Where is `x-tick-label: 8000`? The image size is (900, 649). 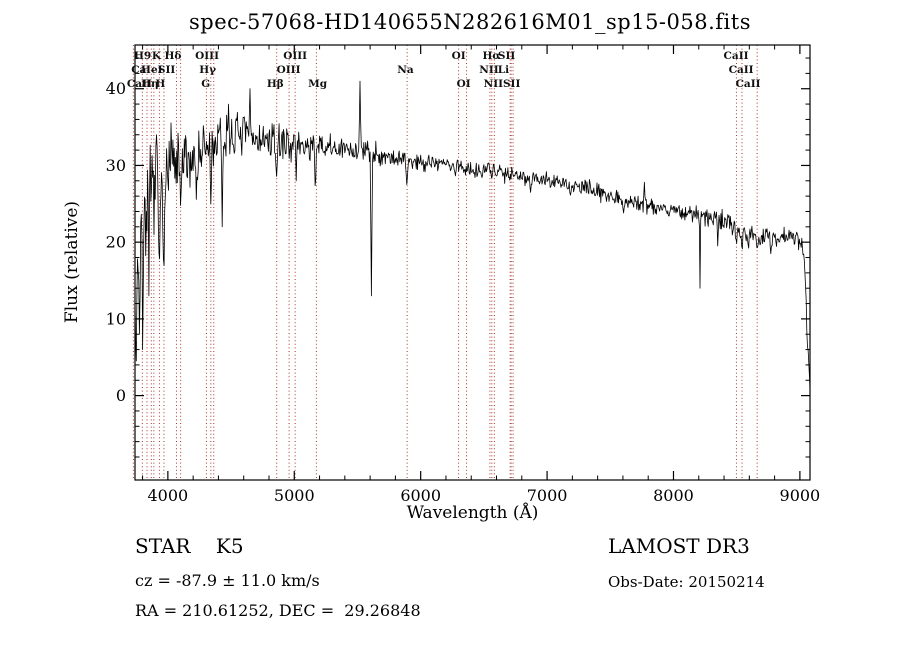
x-tick-label: 8000 is located at coordinates (673, 495).